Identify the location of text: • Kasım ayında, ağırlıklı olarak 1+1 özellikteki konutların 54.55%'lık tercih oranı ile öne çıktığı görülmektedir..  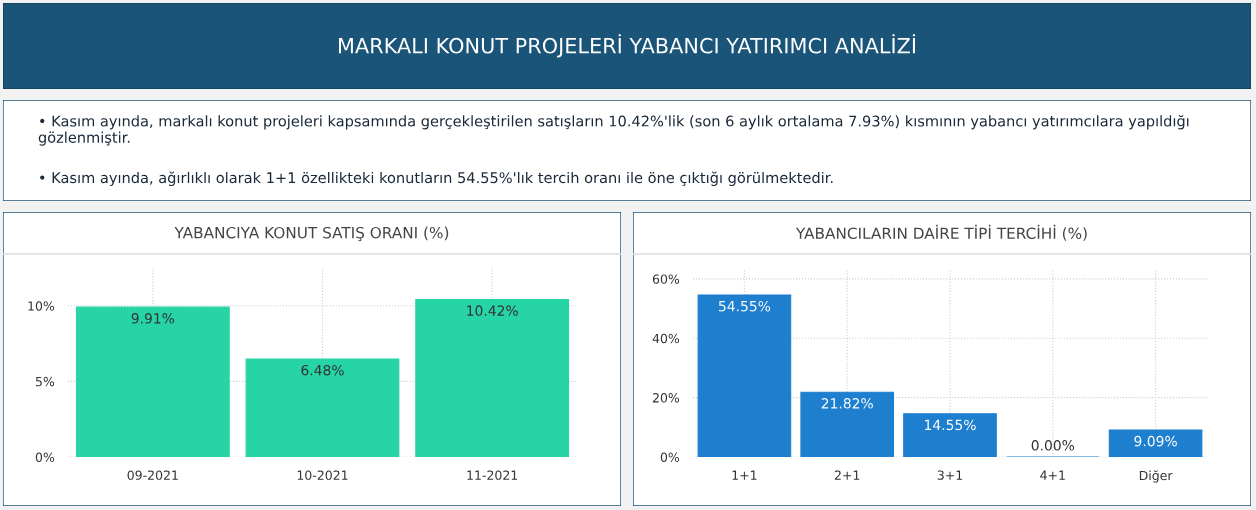
(436, 179).